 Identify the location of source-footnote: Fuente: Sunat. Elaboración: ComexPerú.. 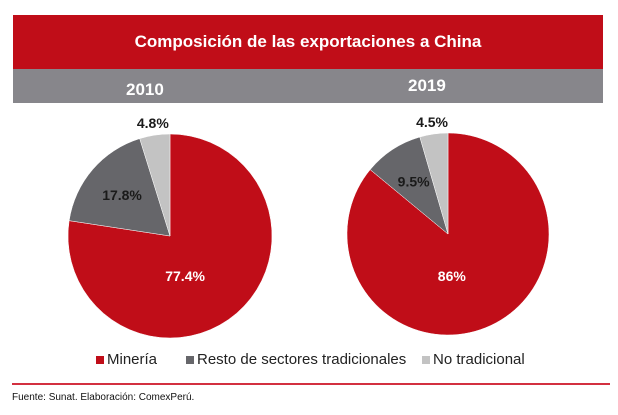
(103, 397).